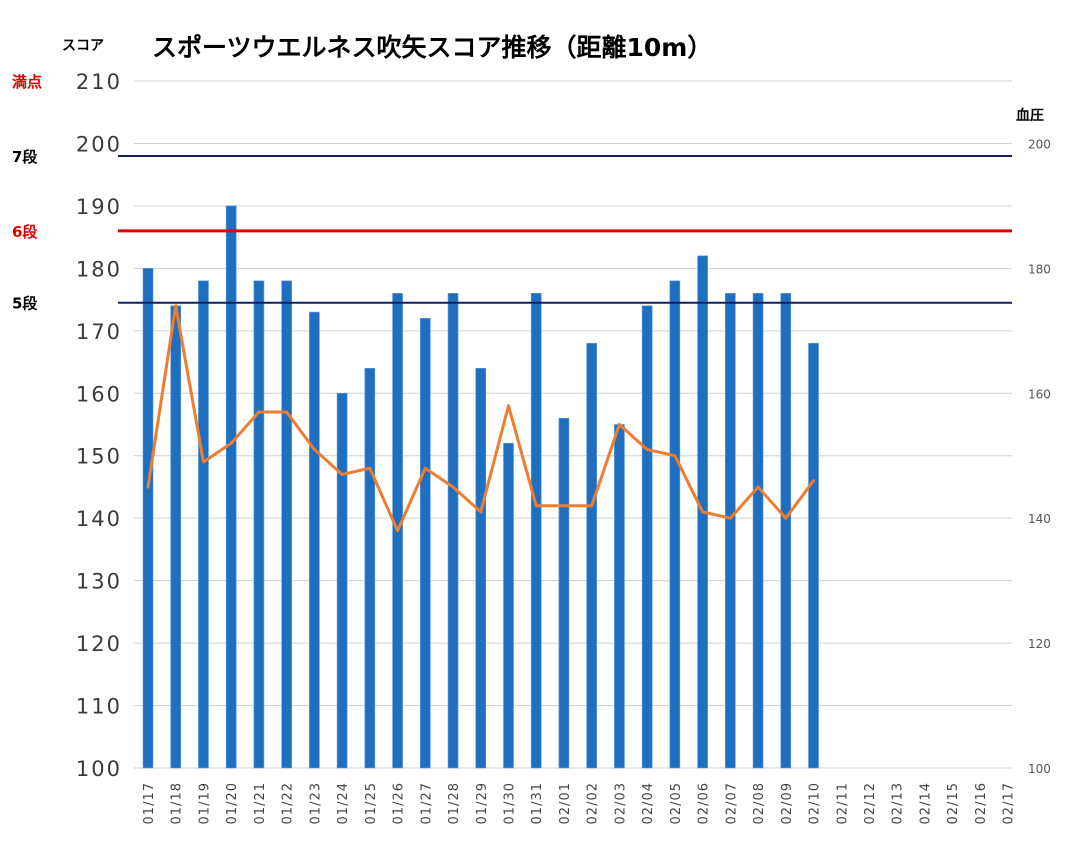 This screenshot has width=1080, height=857. I want to click on bar-01/22, so click(286, 524).